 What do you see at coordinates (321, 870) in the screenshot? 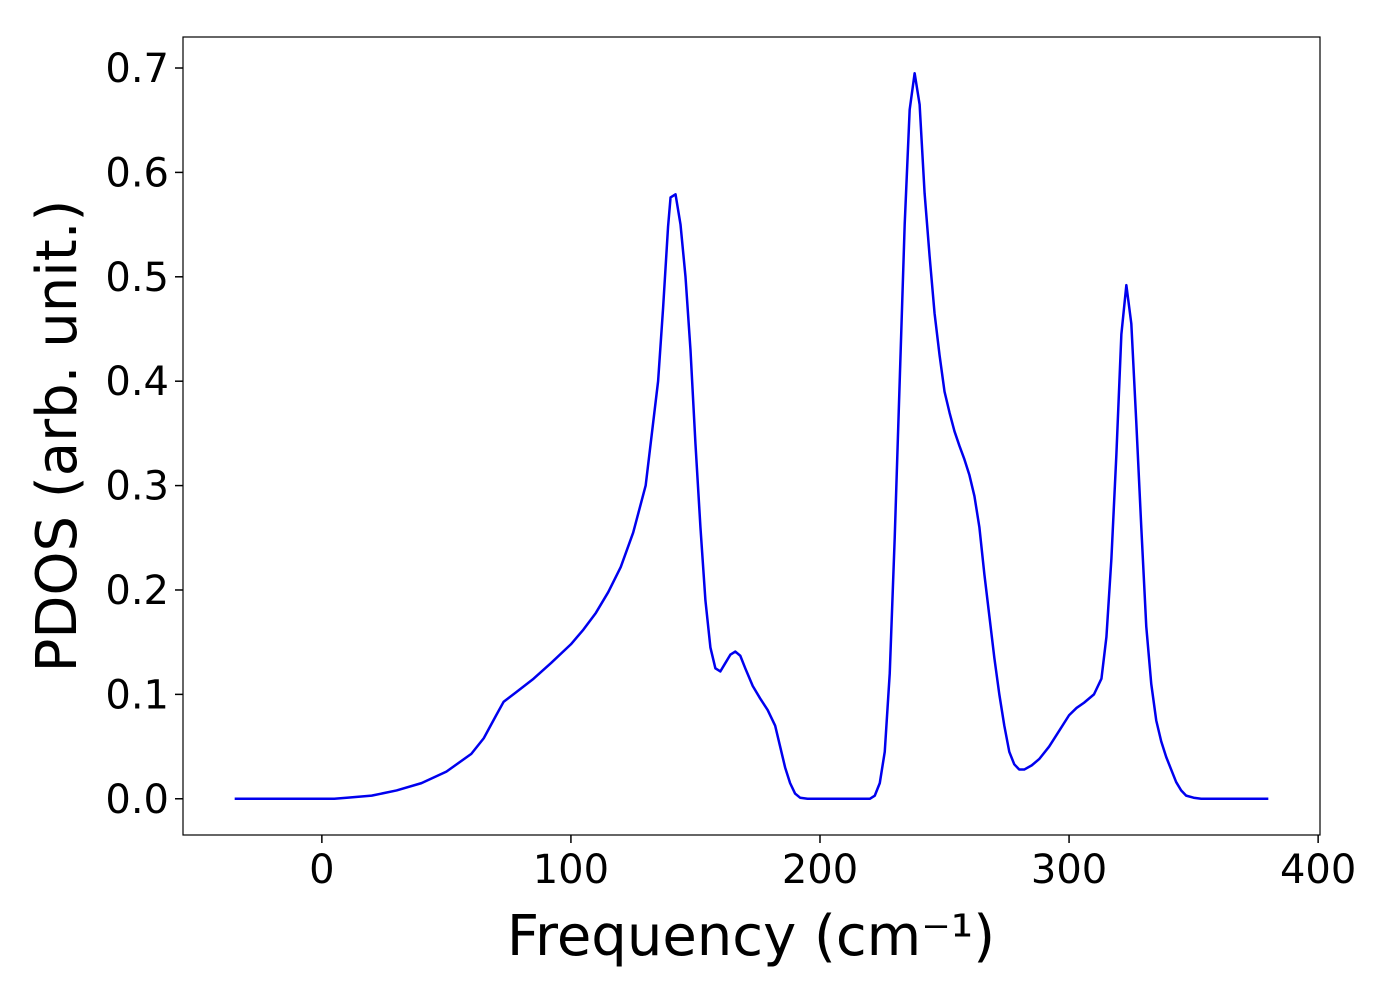
I see `x-tick-label: 0` at bounding box center [321, 870].